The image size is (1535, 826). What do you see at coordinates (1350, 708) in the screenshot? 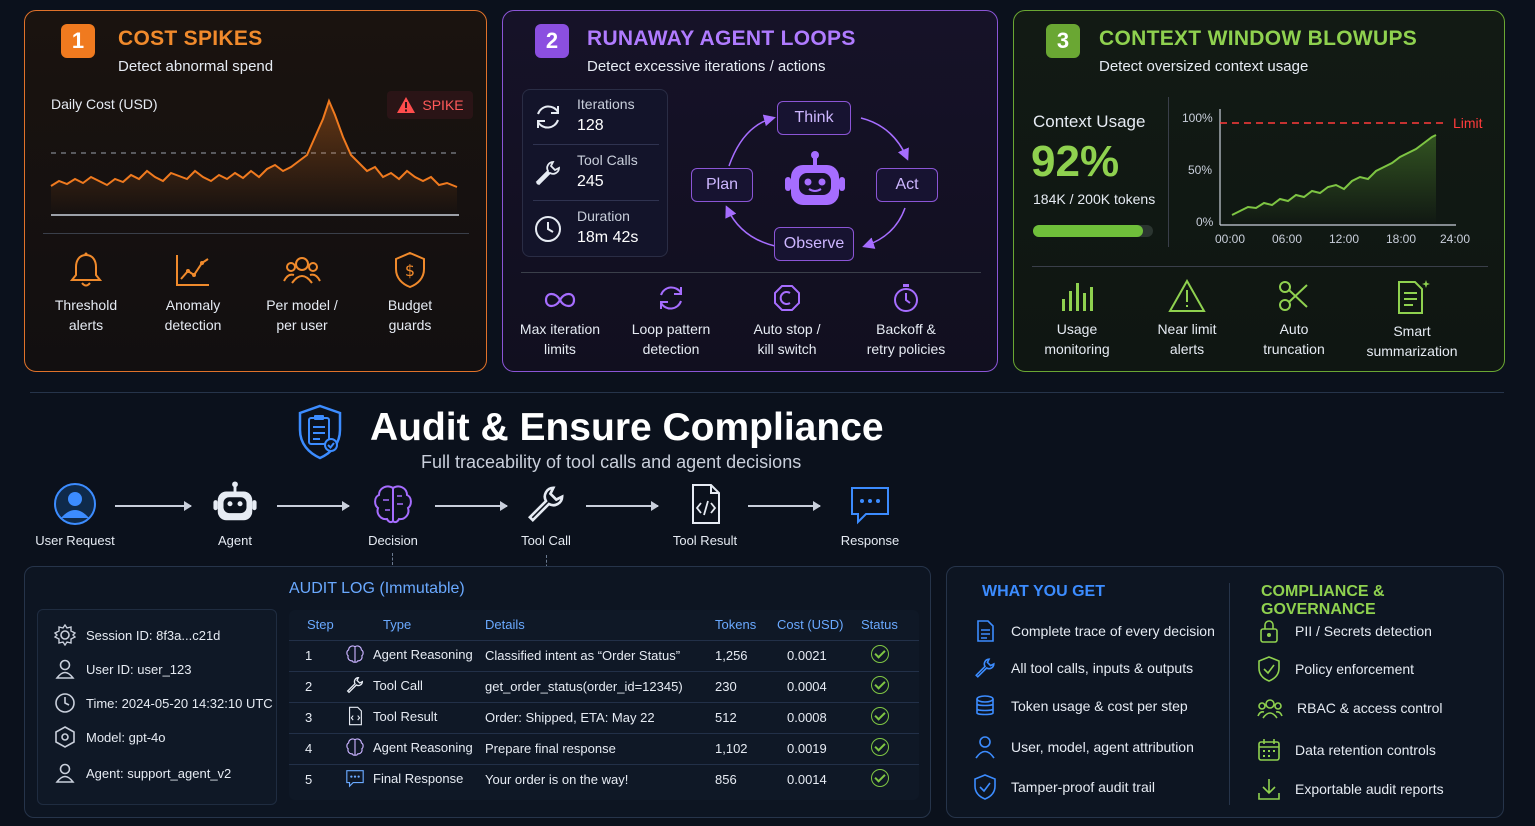
I see `gov-item: RBAC & access control` at bounding box center [1350, 708].